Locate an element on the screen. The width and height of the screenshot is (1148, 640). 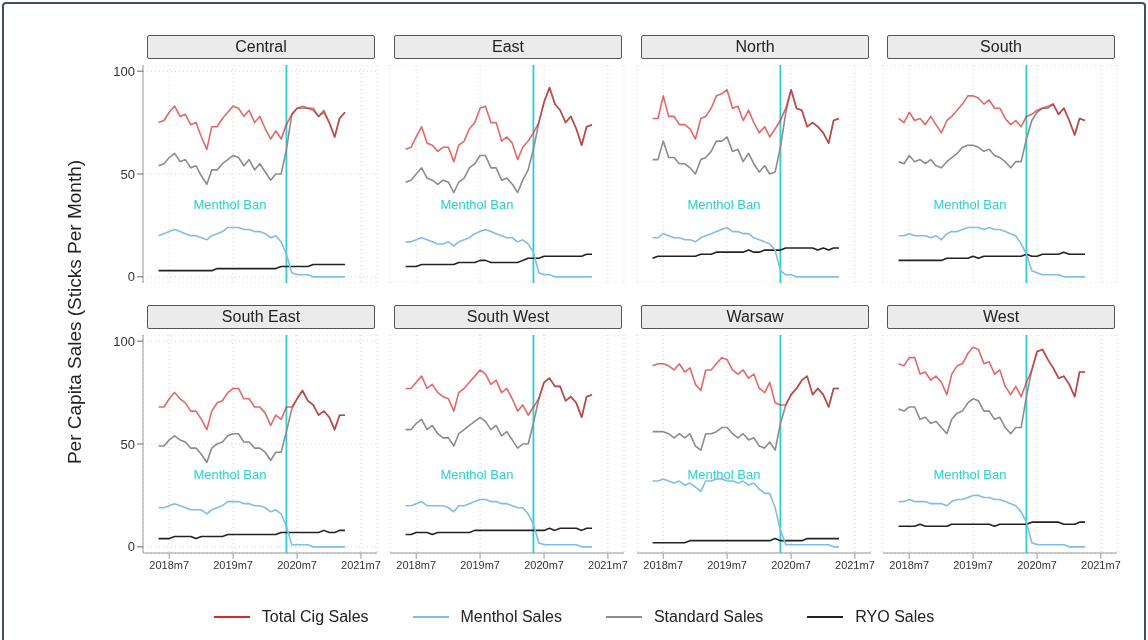
chart-title: North is located at coordinates (755, 47).